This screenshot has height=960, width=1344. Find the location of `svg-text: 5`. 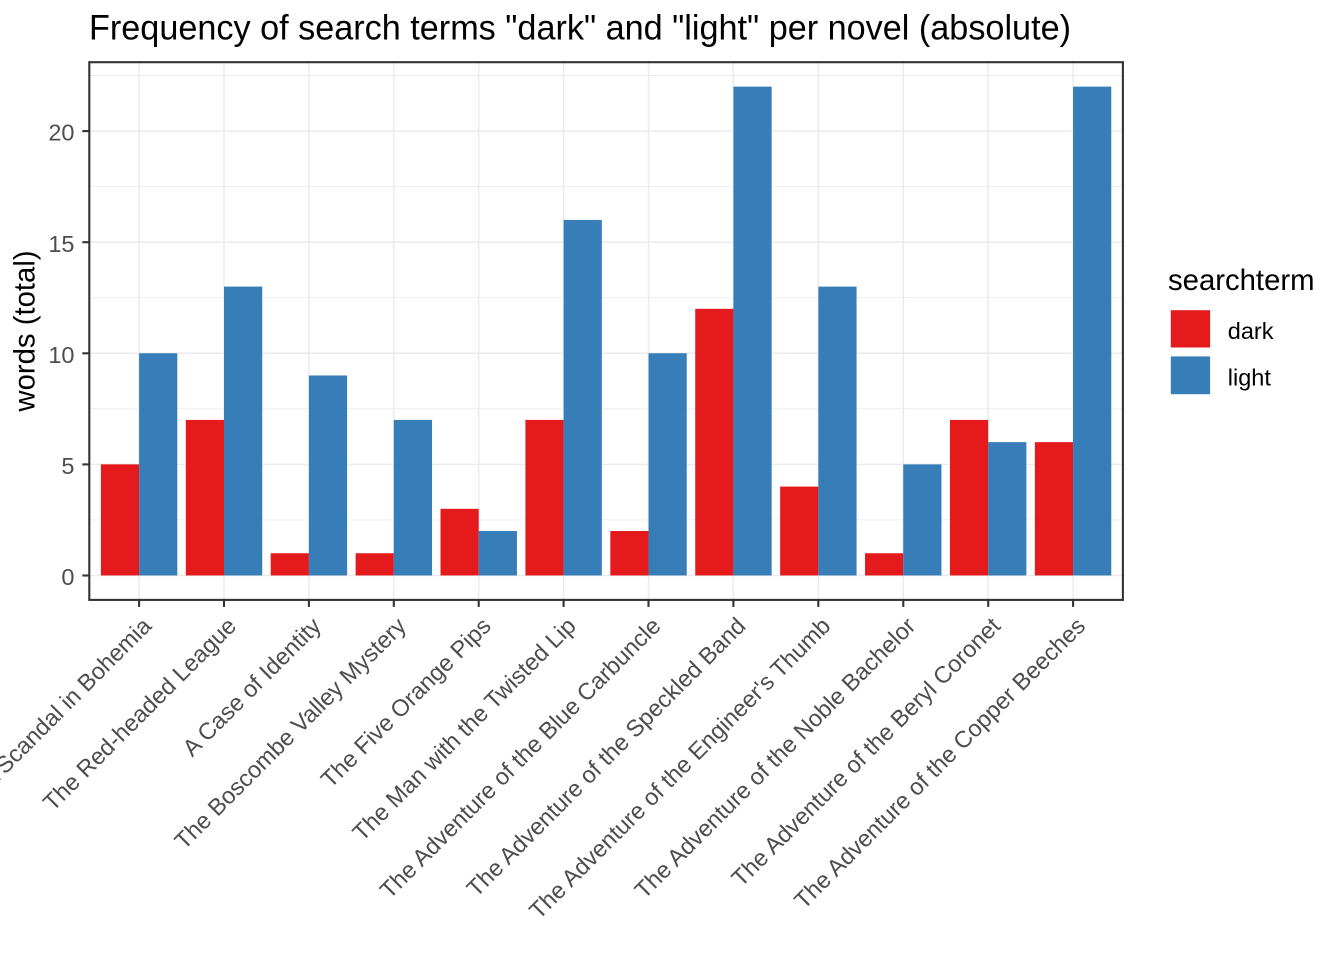

svg-text: 5 is located at coordinates (67, 466).